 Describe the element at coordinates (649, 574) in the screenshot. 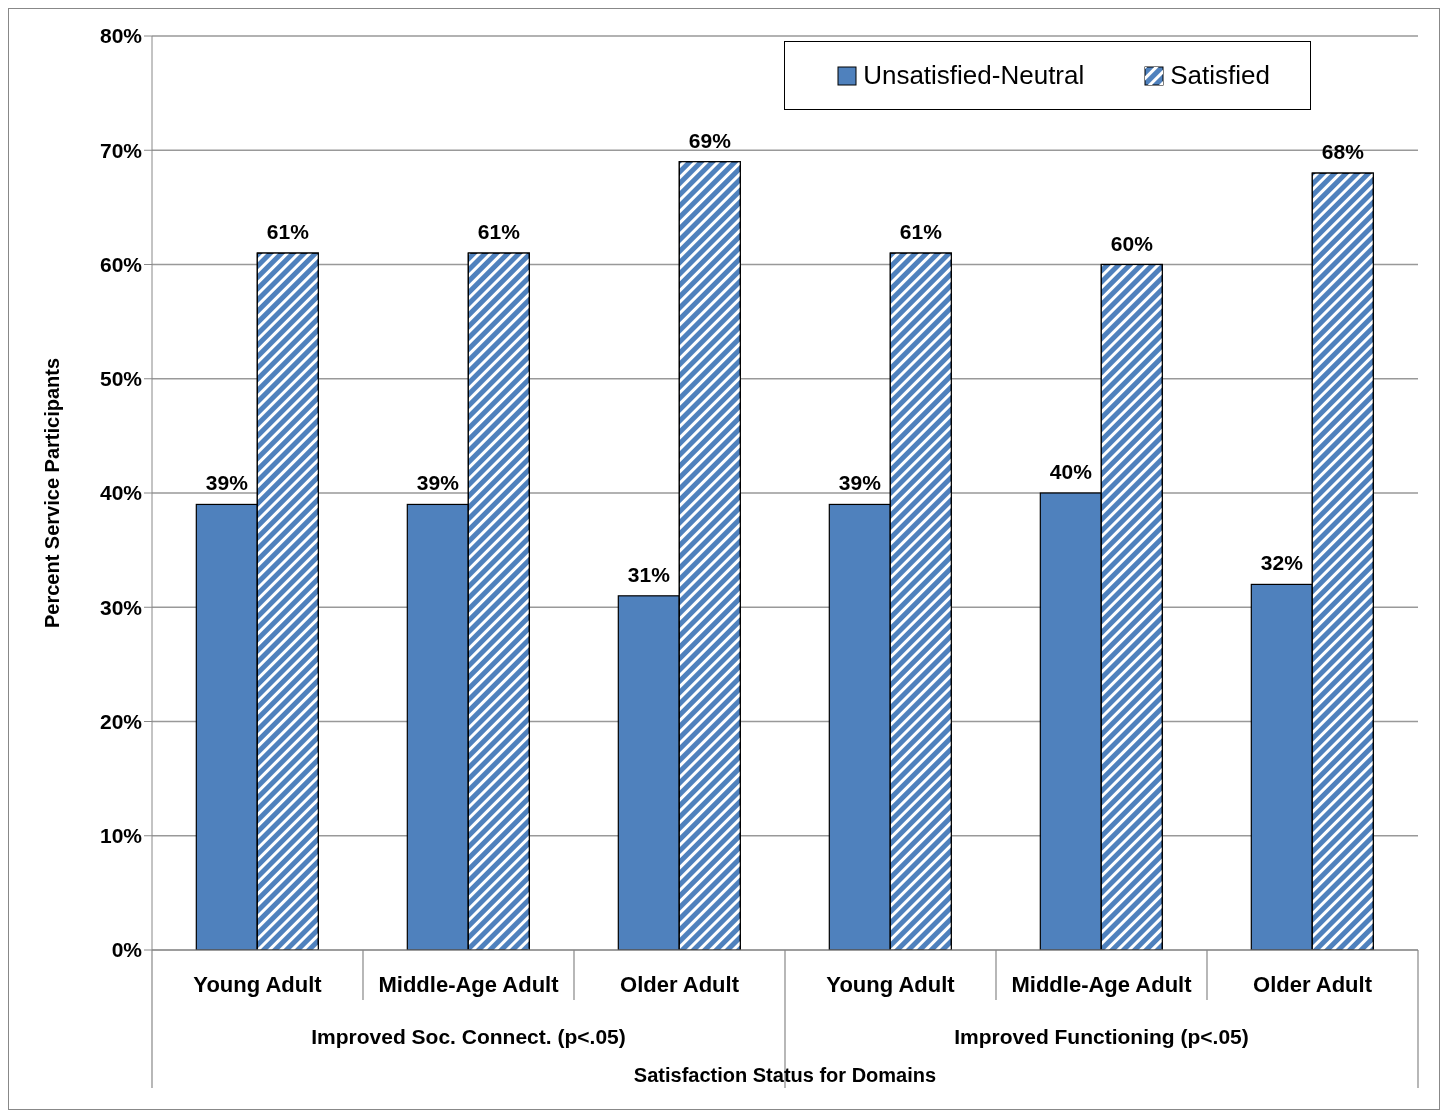

I see `data-label: 31%` at that location.